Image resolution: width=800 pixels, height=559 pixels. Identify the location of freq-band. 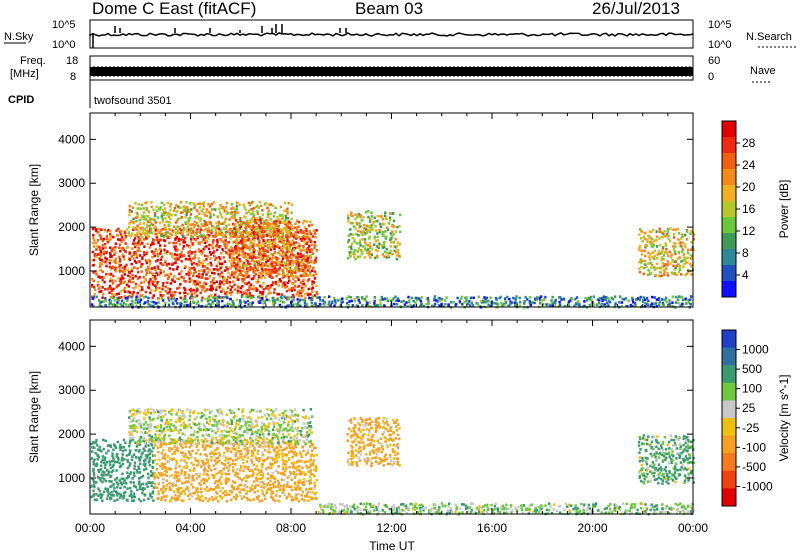
(391, 71).